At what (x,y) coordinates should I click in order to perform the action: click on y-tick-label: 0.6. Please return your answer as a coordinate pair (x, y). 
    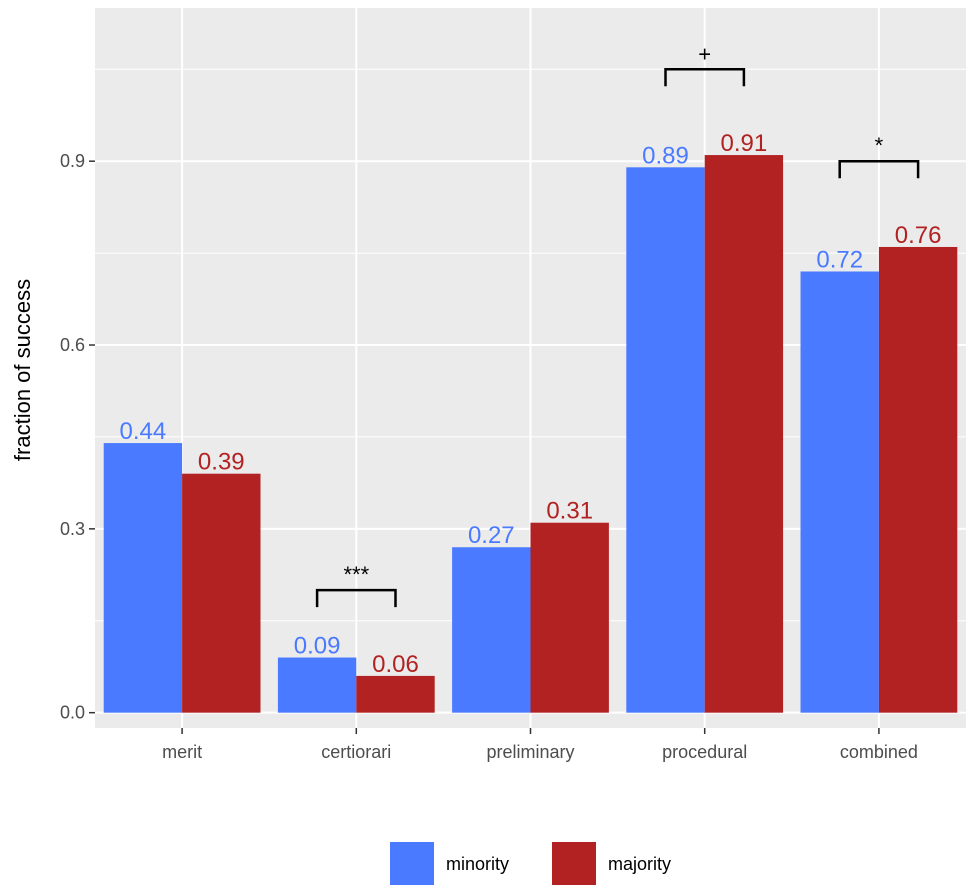
    Looking at the image, I should click on (72, 345).